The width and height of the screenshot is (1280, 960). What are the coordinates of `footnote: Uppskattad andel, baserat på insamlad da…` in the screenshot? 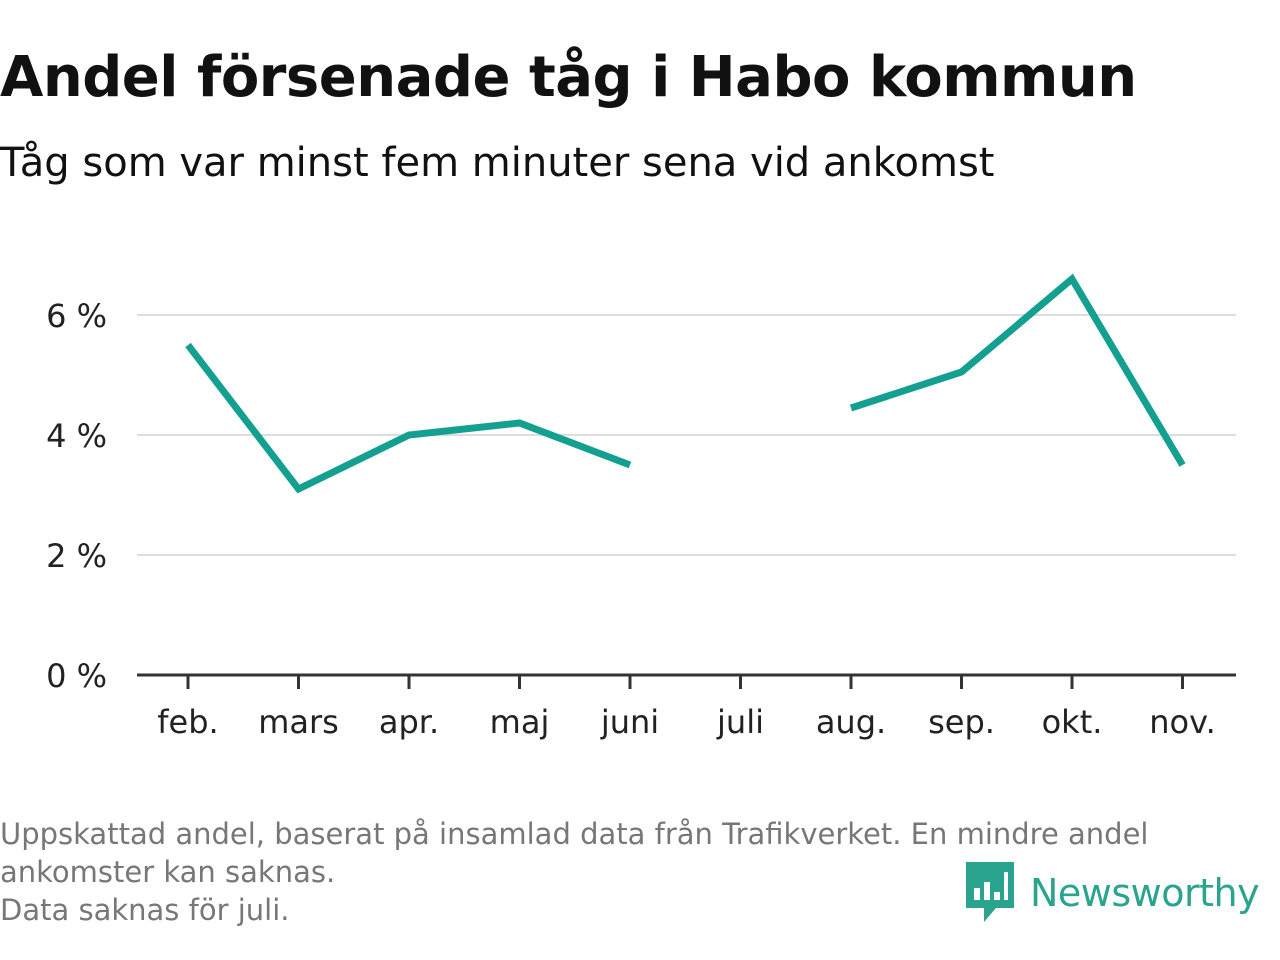 It's located at (635, 872).